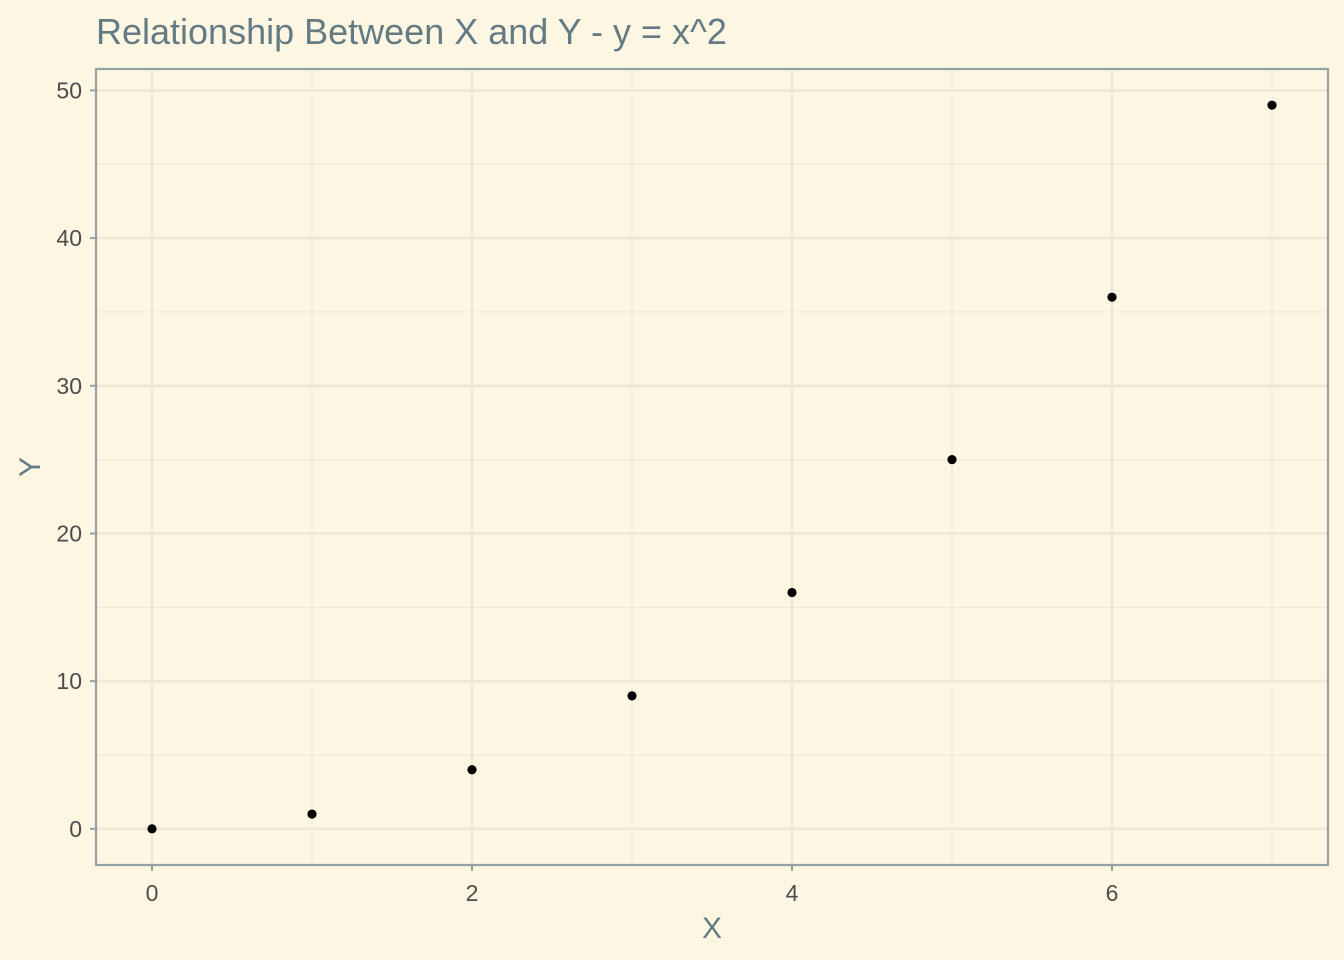  I want to click on x-tick-label: 2, so click(472, 893).